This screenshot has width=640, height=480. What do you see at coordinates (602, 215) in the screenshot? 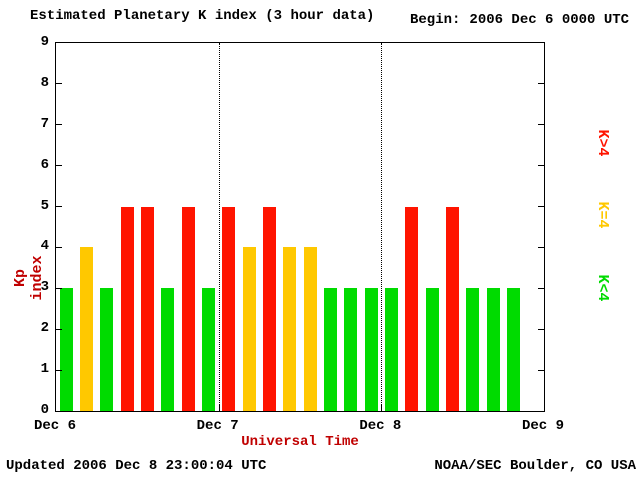
I see `legend-item-k-eq-4: K=4` at bounding box center [602, 215].